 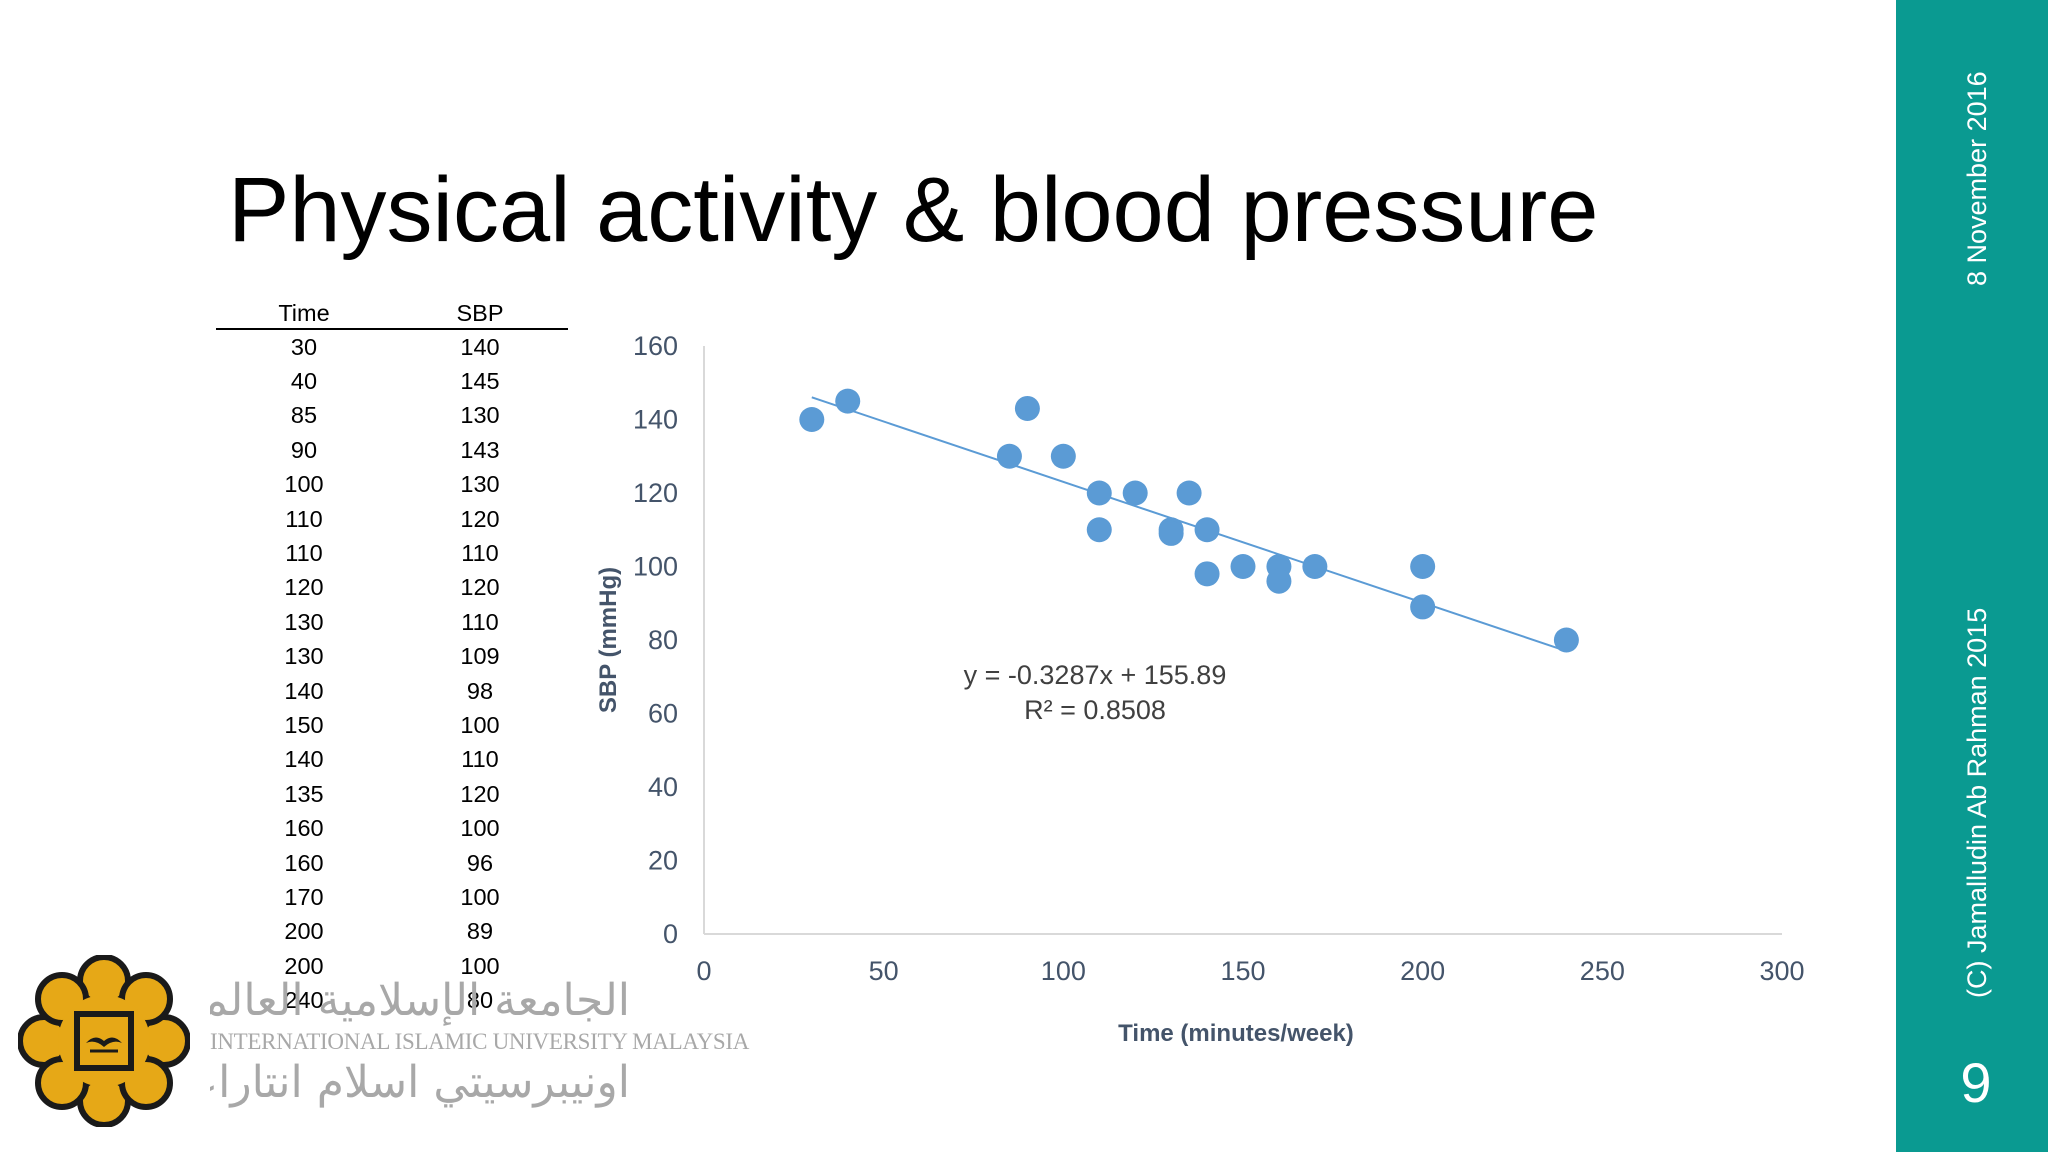 I want to click on table-row: 160 100, so click(x=392, y=828).